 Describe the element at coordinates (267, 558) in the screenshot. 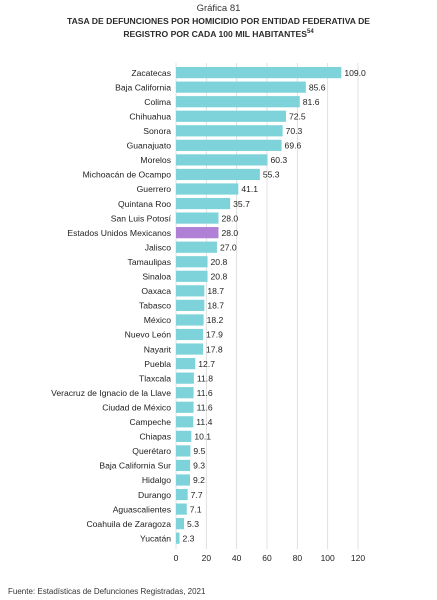

I see `x-tick-label: 60` at that location.